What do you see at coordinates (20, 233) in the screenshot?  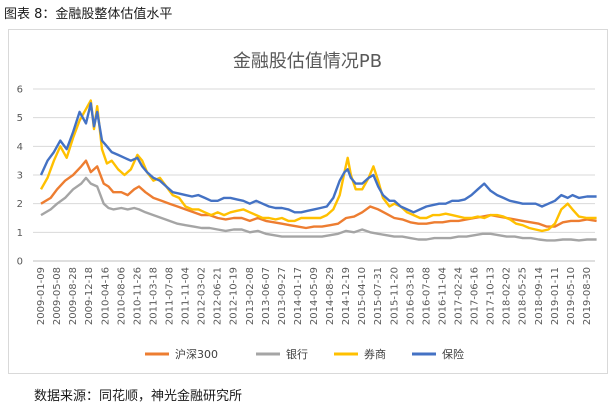 I see `y-tick-label: 1` at bounding box center [20, 233].